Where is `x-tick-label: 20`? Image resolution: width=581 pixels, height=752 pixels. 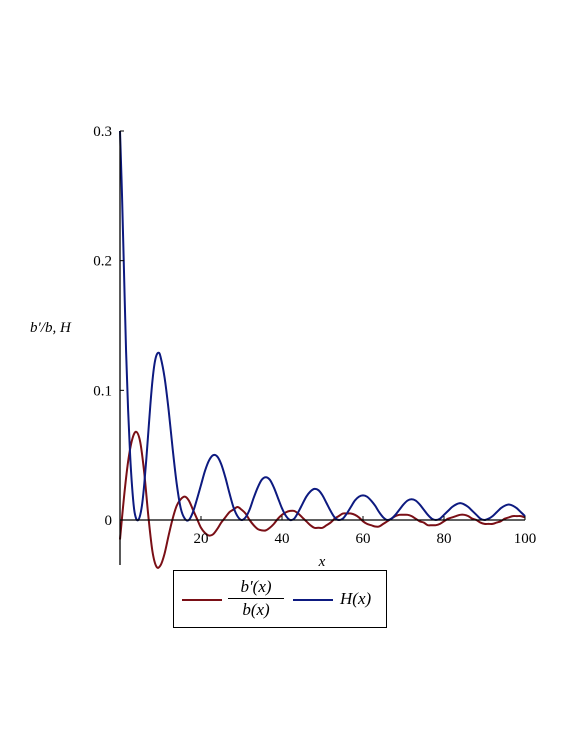
x-tick-label: 20 is located at coordinates (201, 539).